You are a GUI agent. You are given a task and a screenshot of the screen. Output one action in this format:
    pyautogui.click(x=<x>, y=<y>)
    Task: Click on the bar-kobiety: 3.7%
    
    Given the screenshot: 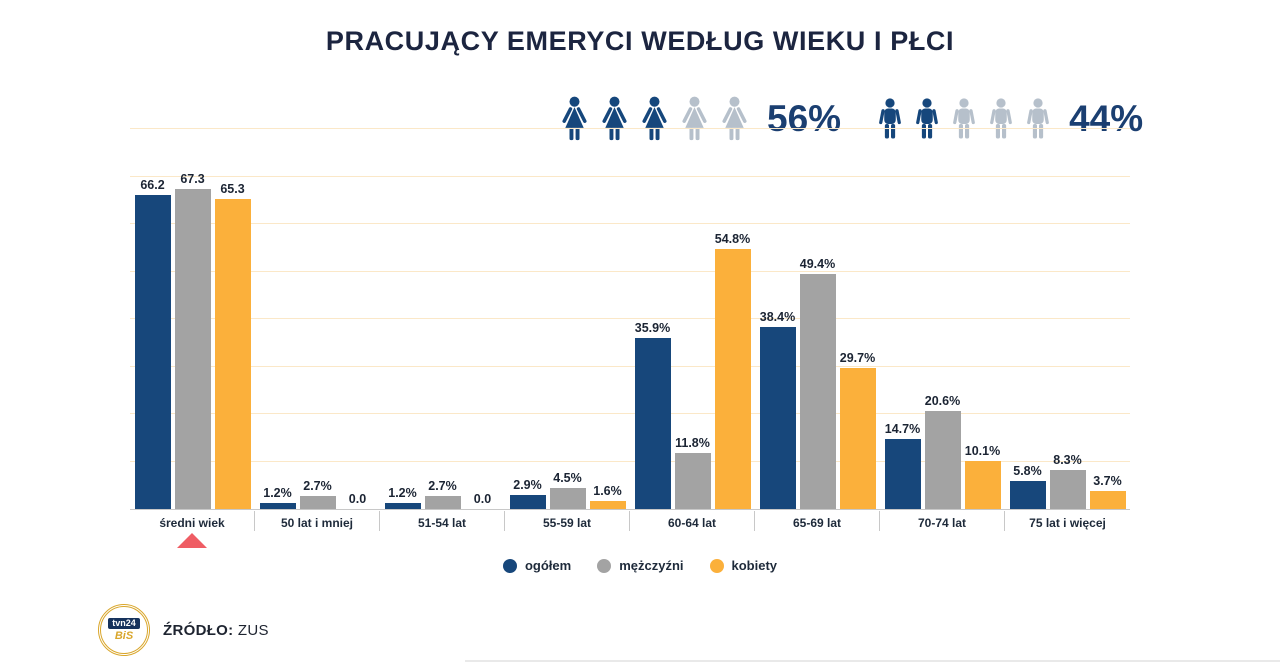 What is the action you would take?
    pyautogui.click(x=1107, y=491)
    